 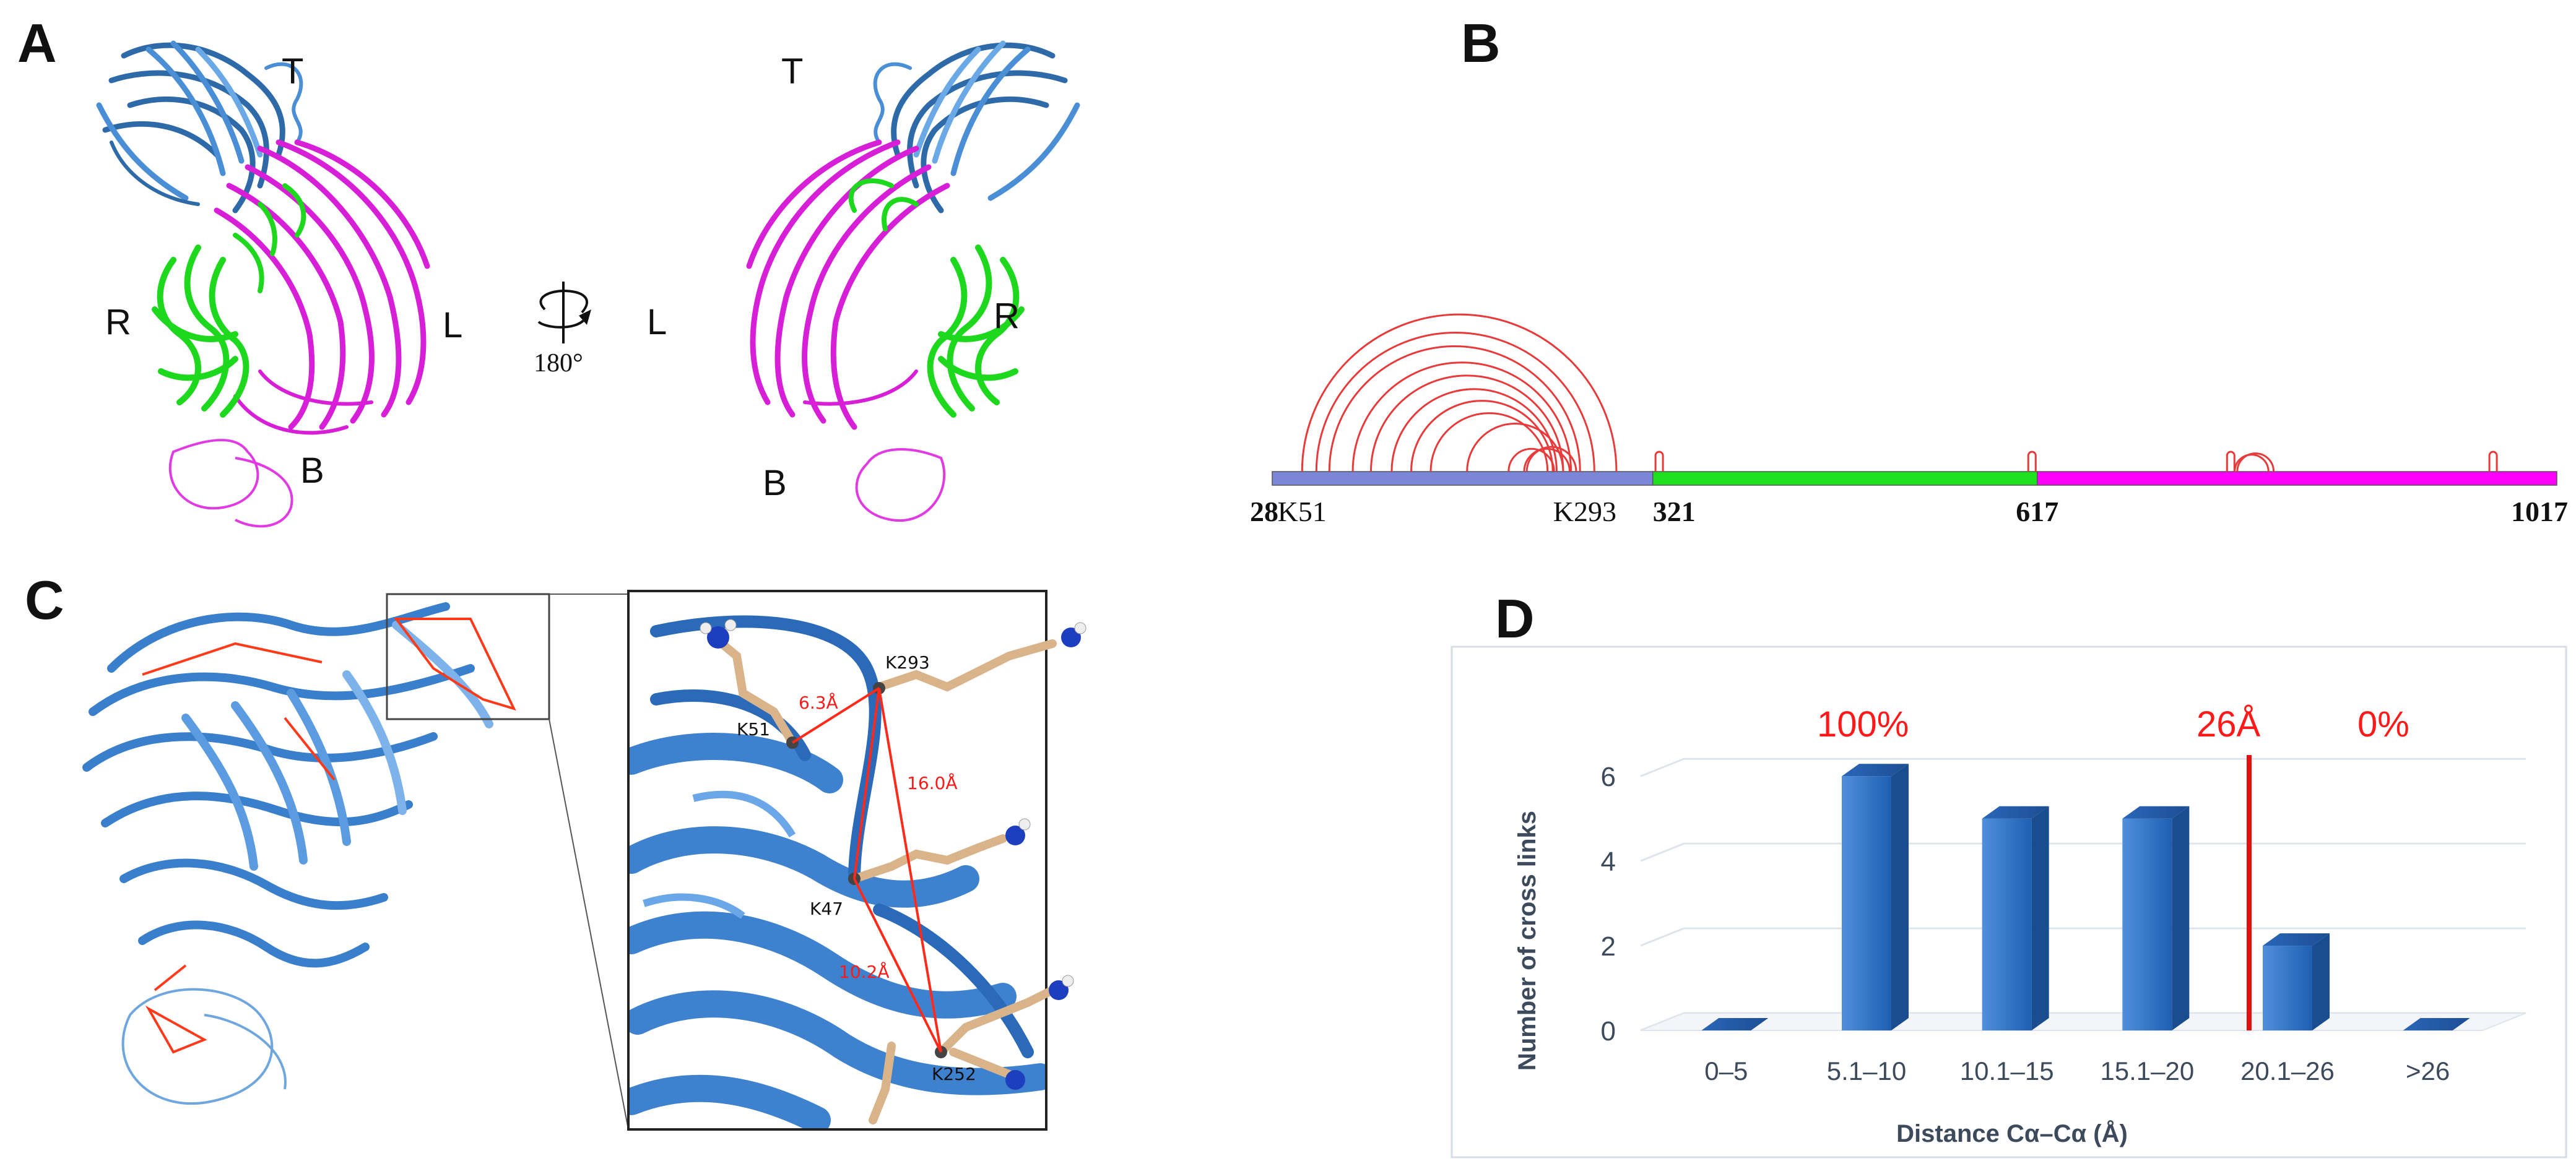 What do you see at coordinates (329, 836) in the screenshot?
I see `overview-crosslinks` at bounding box center [329, 836].